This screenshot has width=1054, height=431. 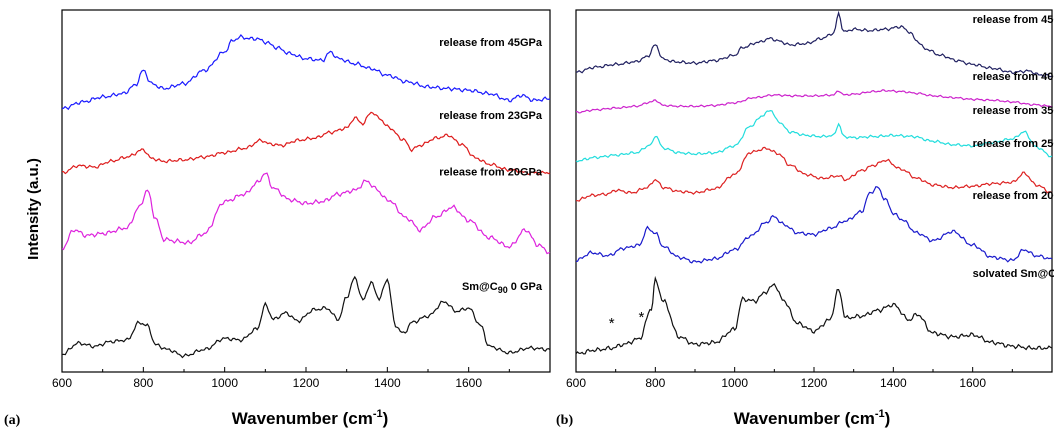 What do you see at coordinates (1013, 144) in the screenshot?
I see `series-label: release from 25GPa` at bounding box center [1013, 144].